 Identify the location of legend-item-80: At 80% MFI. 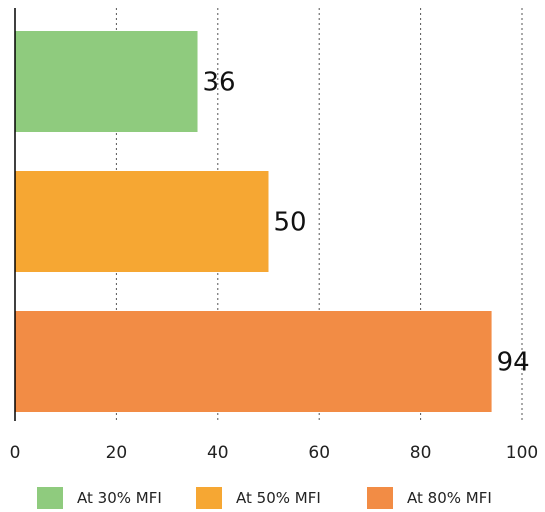
(429, 498).